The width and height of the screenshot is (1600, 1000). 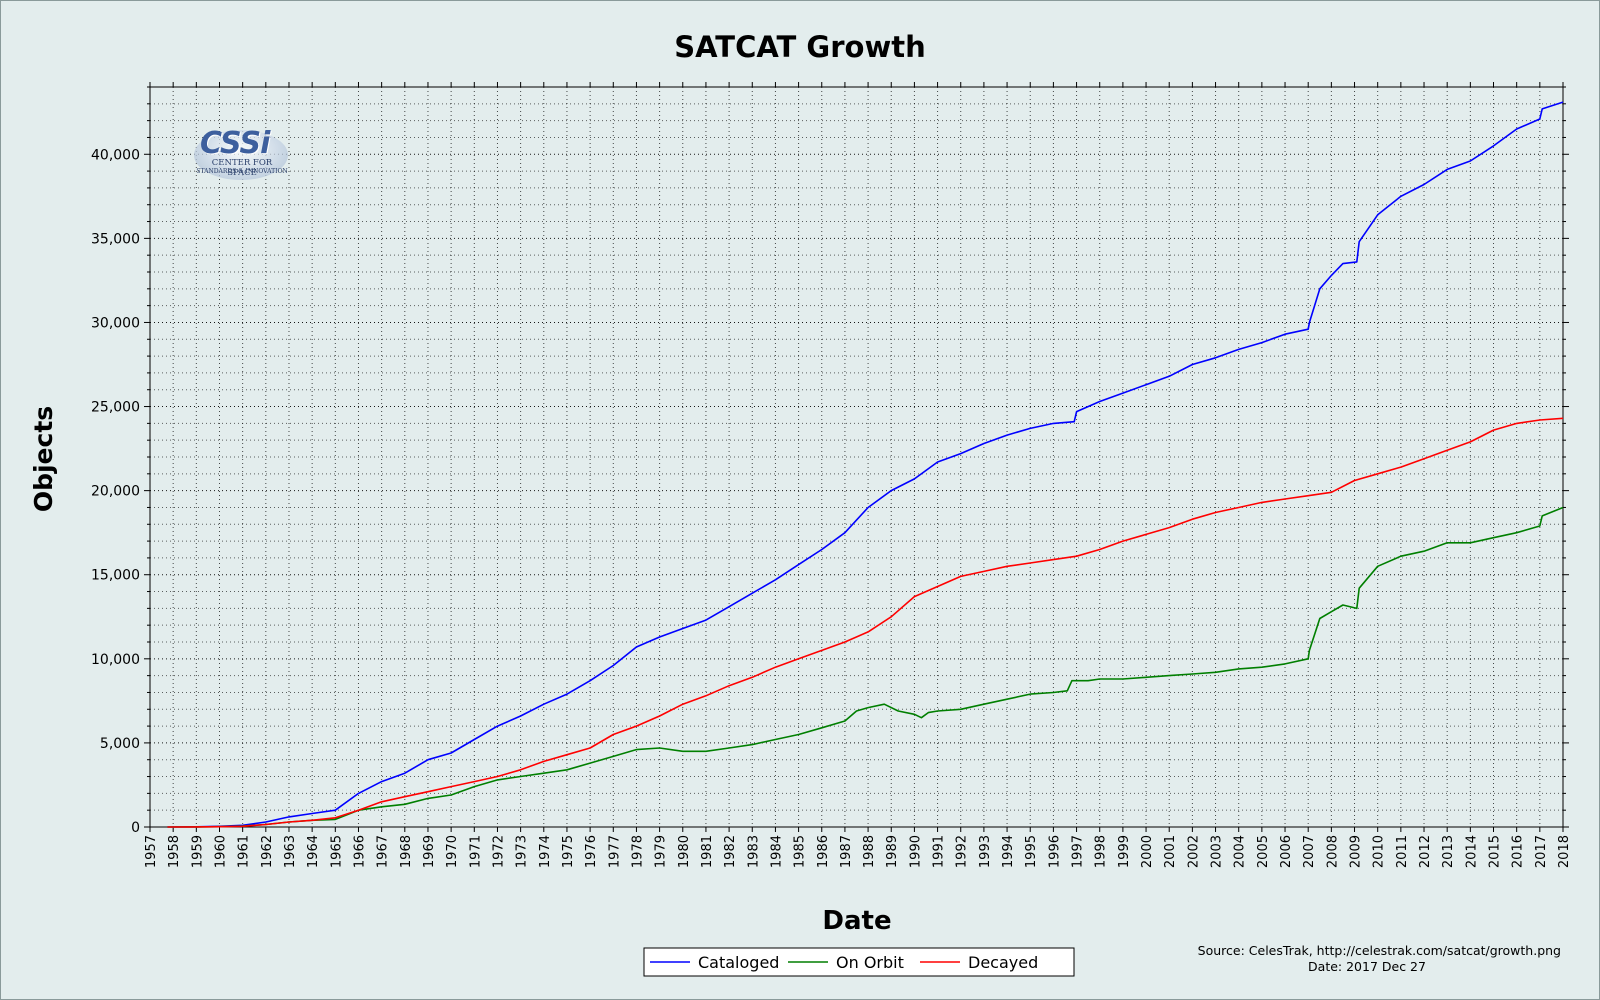 What do you see at coordinates (313, 851) in the screenshot?
I see `x-tick-label: 1964` at bounding box center [313, 851].